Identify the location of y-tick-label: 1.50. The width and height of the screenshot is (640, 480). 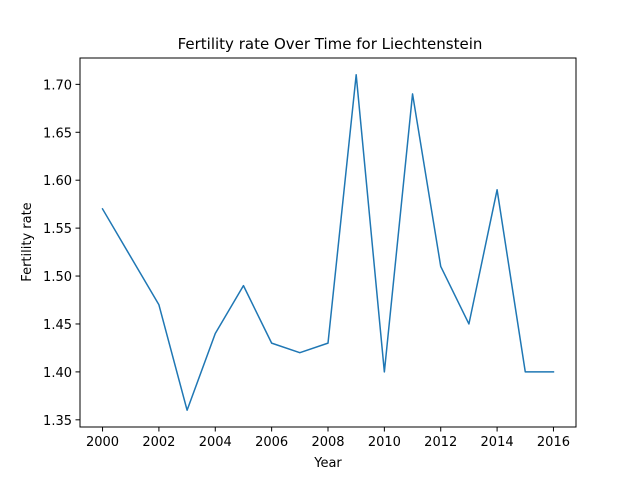
(57, 277).